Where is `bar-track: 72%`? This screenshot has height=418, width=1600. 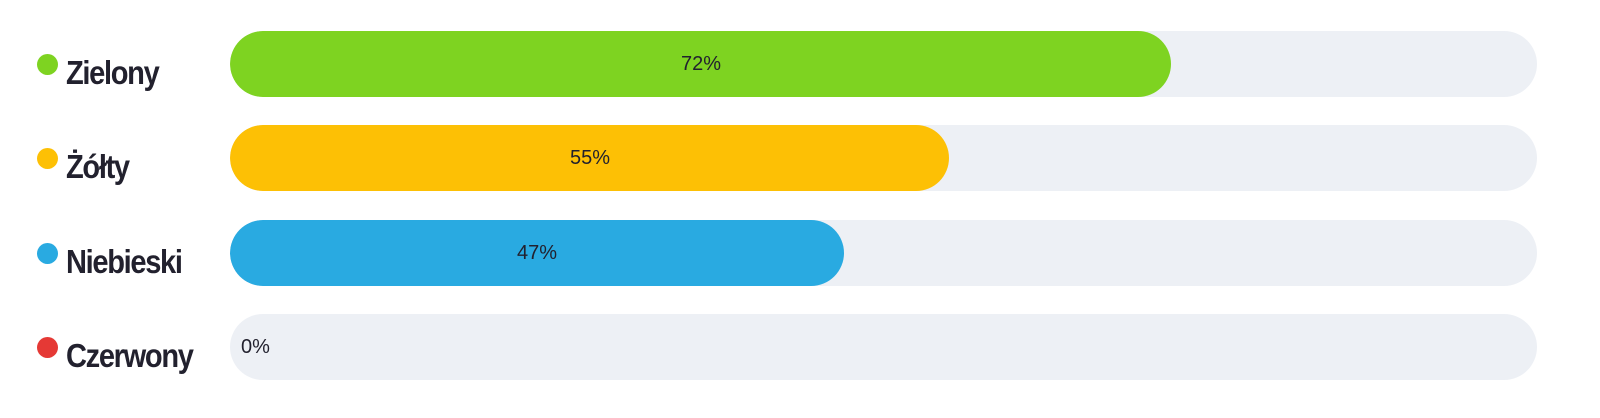 bar-track: 72% is located at coordinates (883, 64).